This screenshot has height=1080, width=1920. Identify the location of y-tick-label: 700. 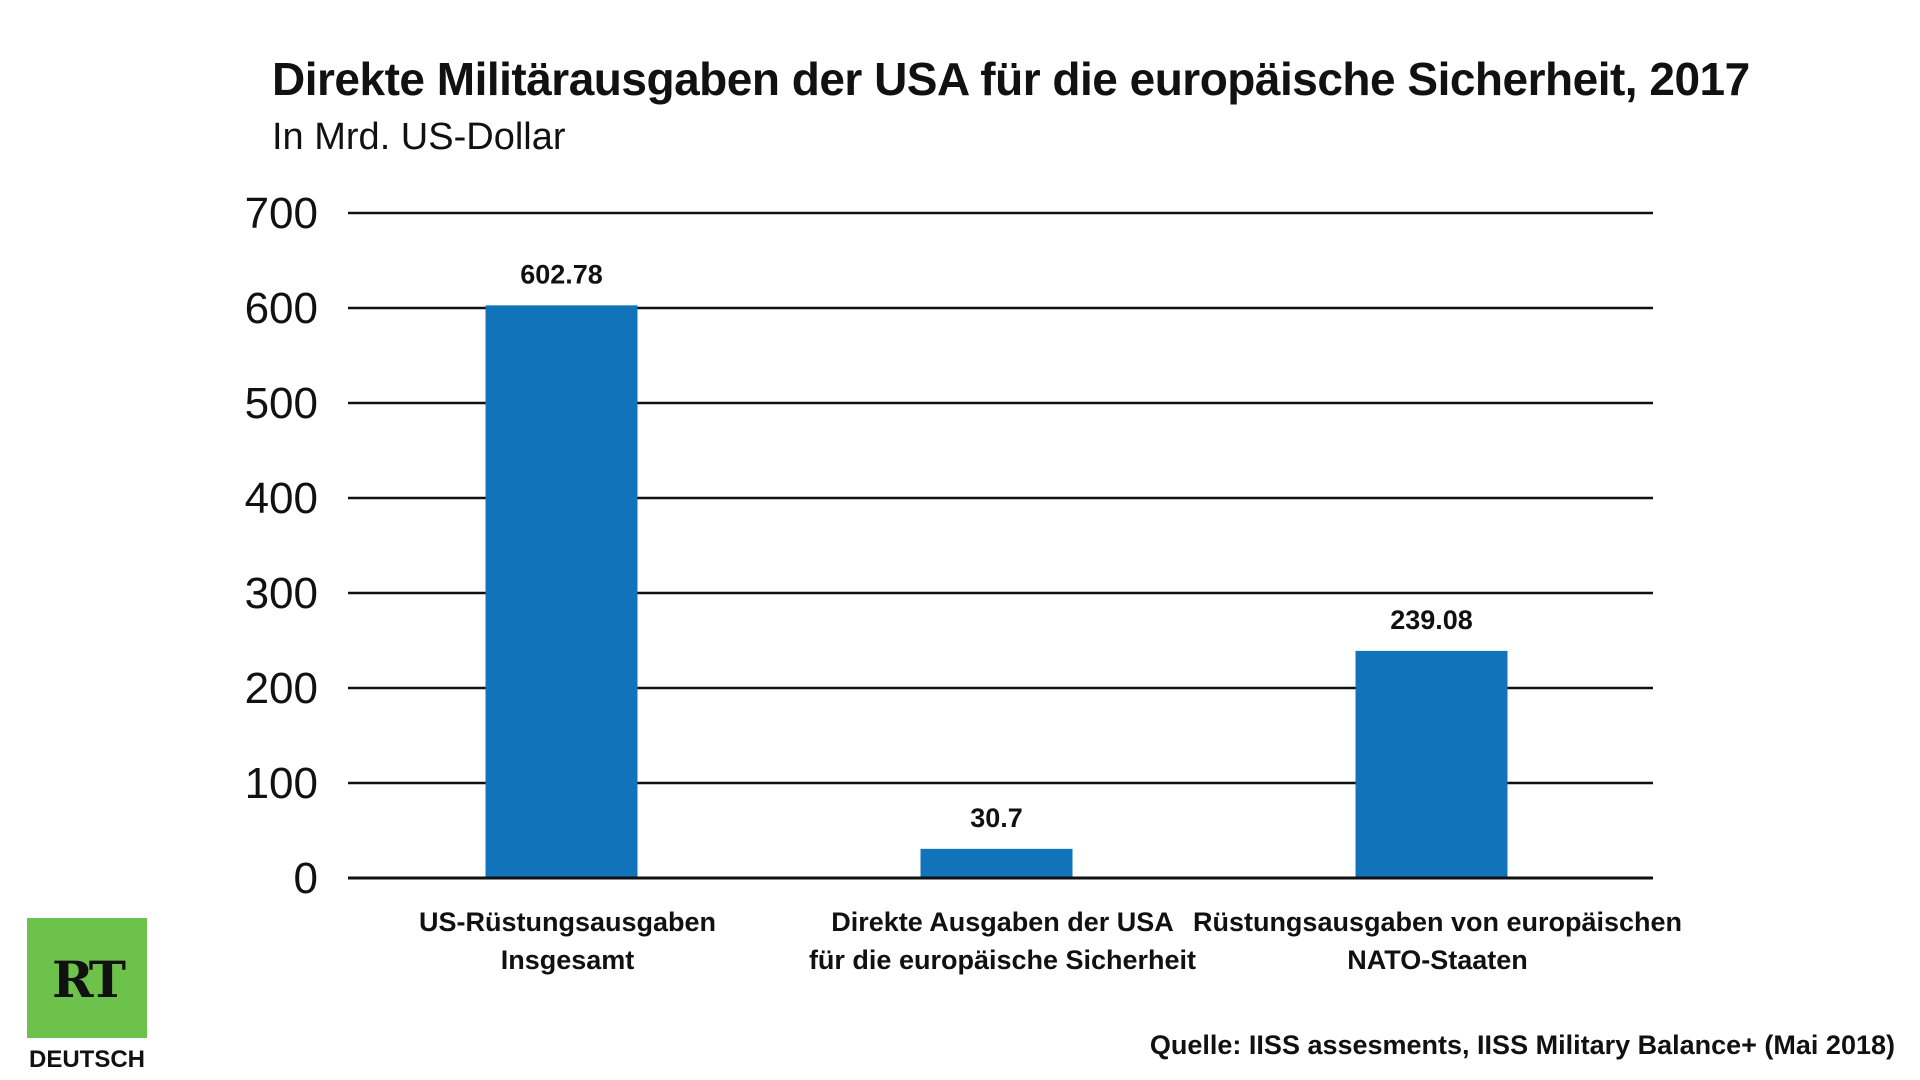
(281, 213).